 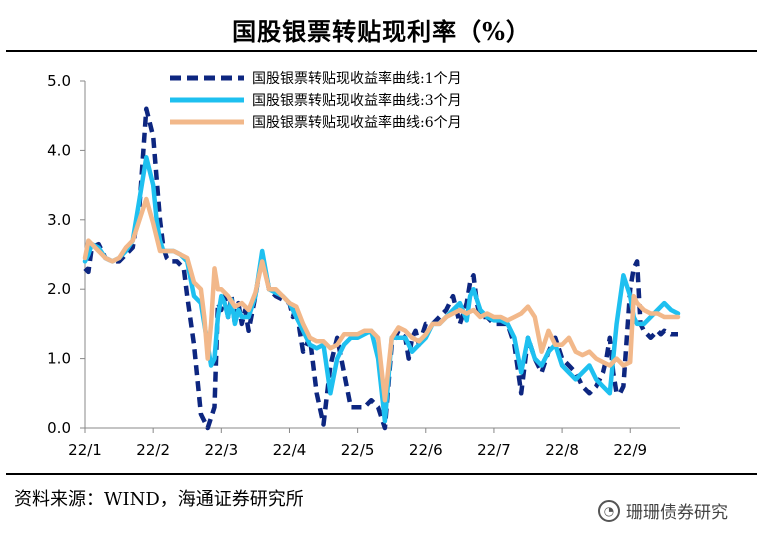 What do you see at coordinates (59, 150) in the screenshot?
I see `y-tick-label: 4.0` at bounding box center [59, 150].